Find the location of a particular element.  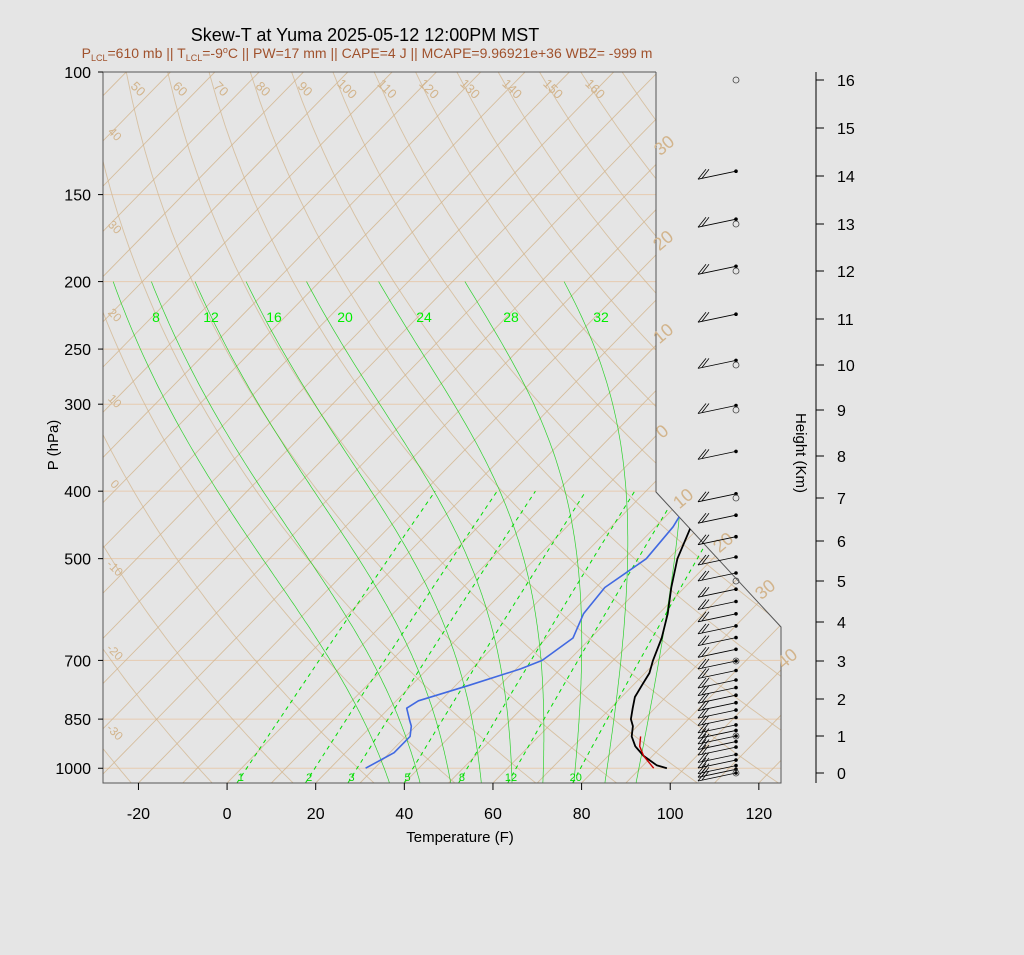

mixing-ratio-label: 8 is located at coordinates (462, 778).